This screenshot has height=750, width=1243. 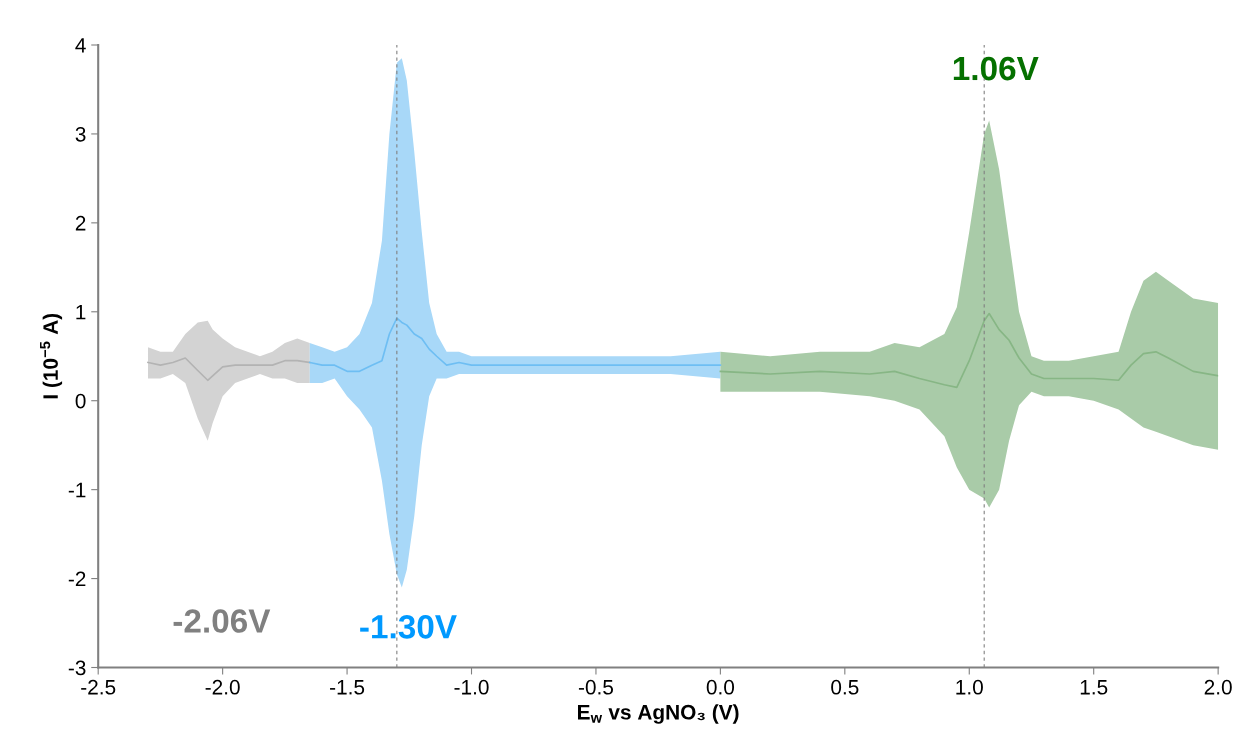 I want to click on y-tick-label: -1, so click(x=77, y=490).